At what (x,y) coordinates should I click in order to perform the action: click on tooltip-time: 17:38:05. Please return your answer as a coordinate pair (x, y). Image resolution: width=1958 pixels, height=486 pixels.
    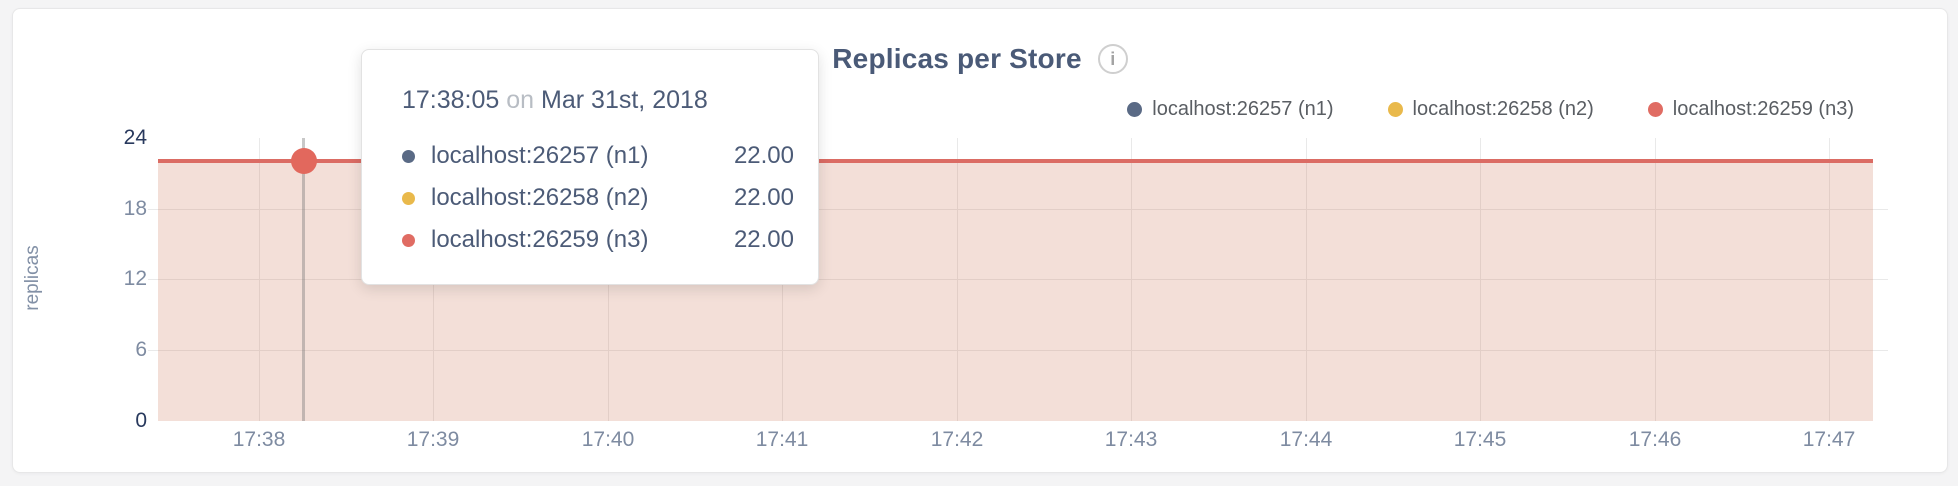
    Looking at the image, I should click on (451, 100).